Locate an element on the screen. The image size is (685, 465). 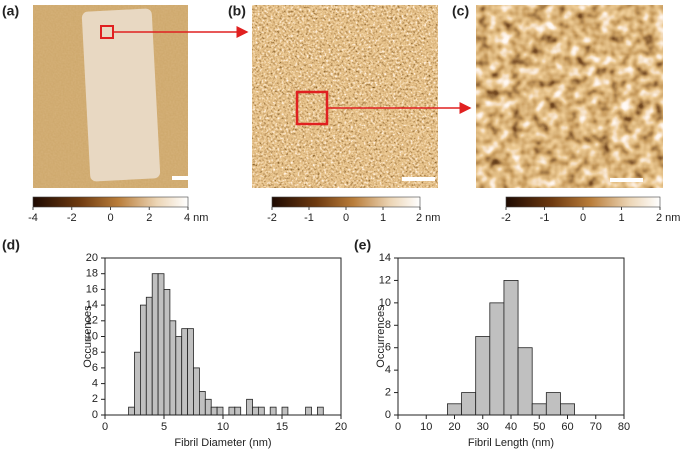
x-tick-label: 40 is located at coordinates (511, 427).